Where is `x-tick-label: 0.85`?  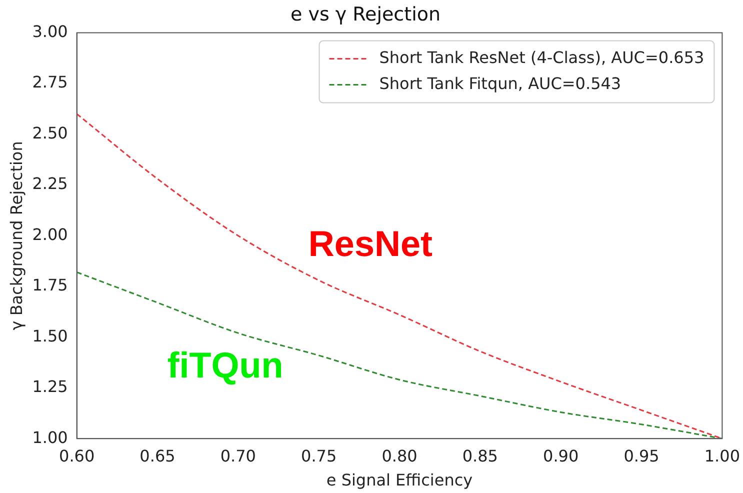
x-tick-label: 0.85 is located at coordinates (480, 456).